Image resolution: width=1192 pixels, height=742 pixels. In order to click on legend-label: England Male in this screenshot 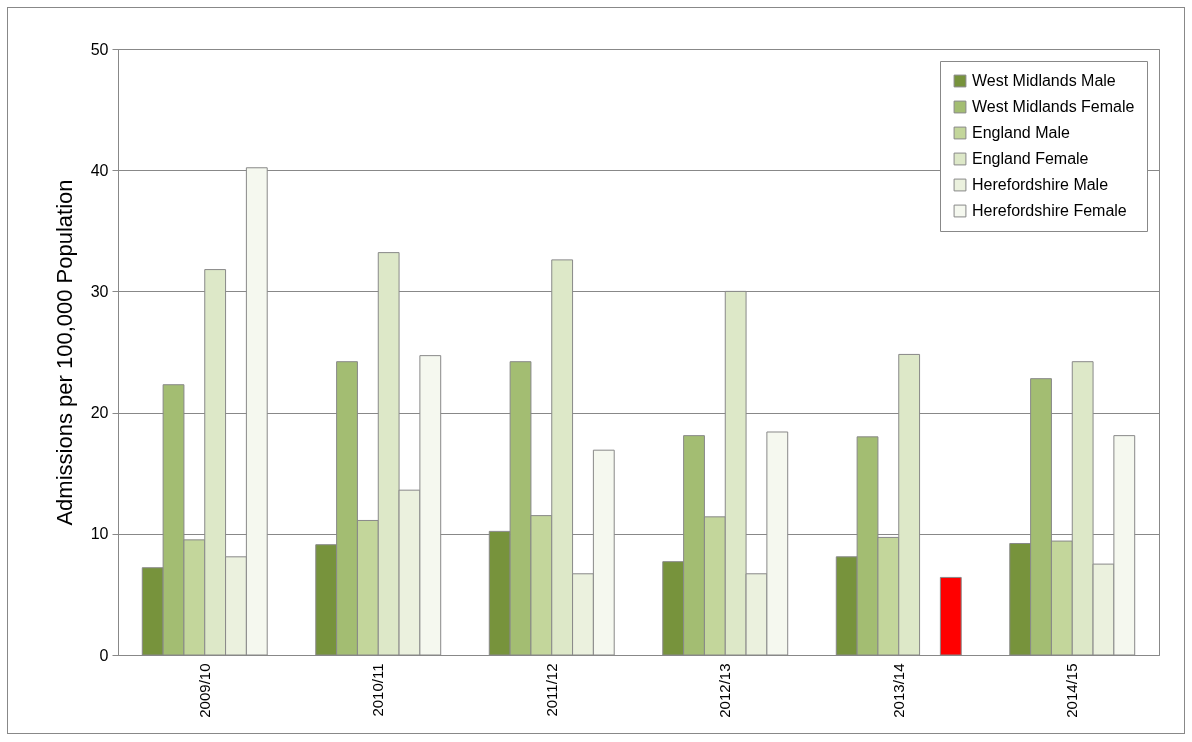, I will do `click(1021, 132)`.